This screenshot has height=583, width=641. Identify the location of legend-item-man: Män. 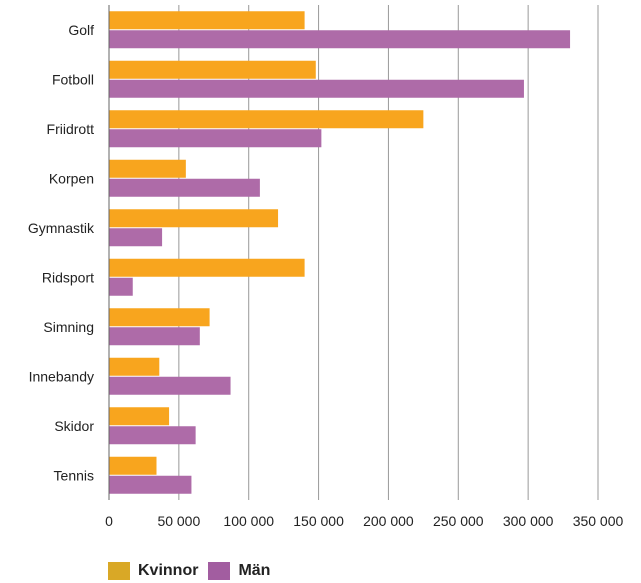
(239, 571).